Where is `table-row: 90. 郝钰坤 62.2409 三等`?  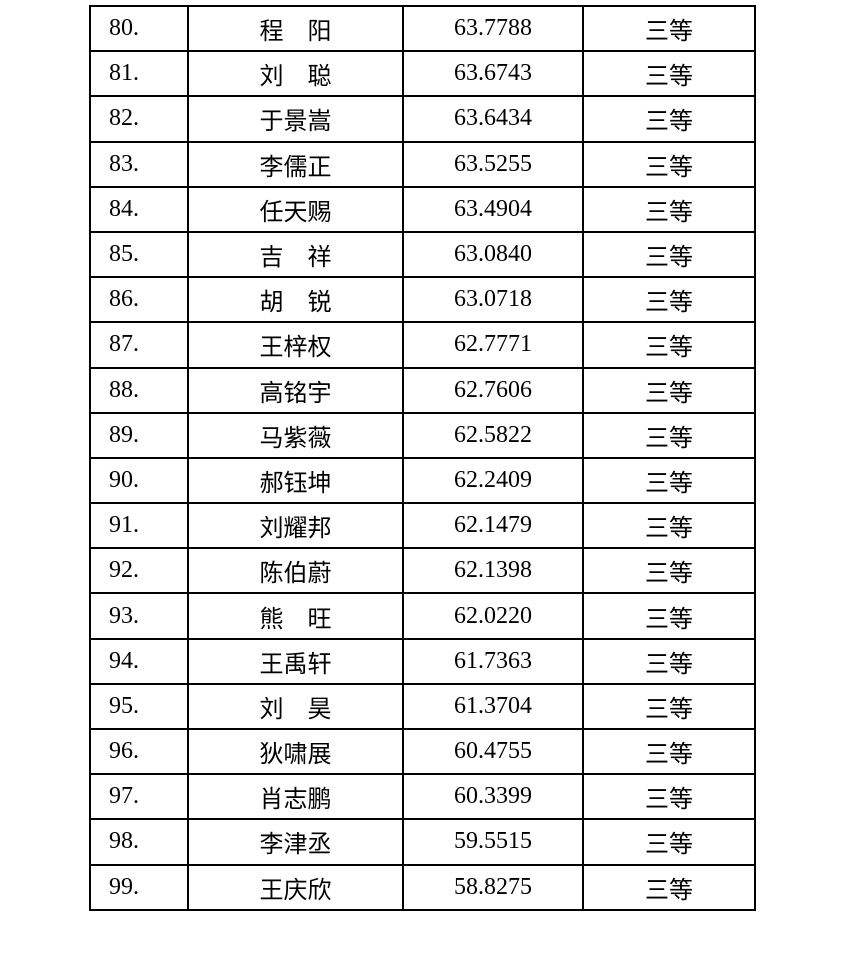
table-row: 90. 郝钰坤 62.2409 三等 is located at coordinates (422, 480).